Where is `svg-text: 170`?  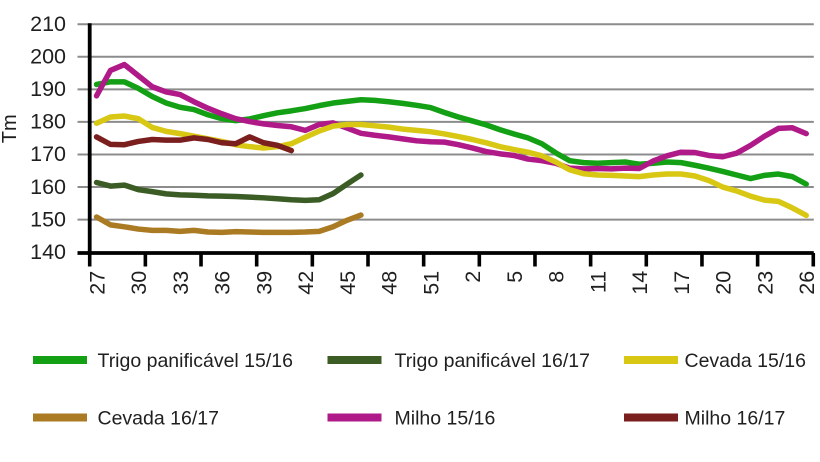
svg-text: 170 is located at coordinates (48, 154).